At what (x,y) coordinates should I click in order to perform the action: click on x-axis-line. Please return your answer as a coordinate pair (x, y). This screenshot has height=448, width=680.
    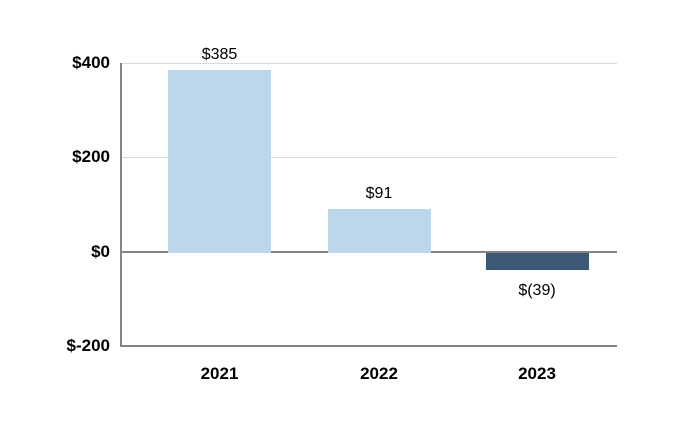
    Looking at the image, I should click on (368, 346).